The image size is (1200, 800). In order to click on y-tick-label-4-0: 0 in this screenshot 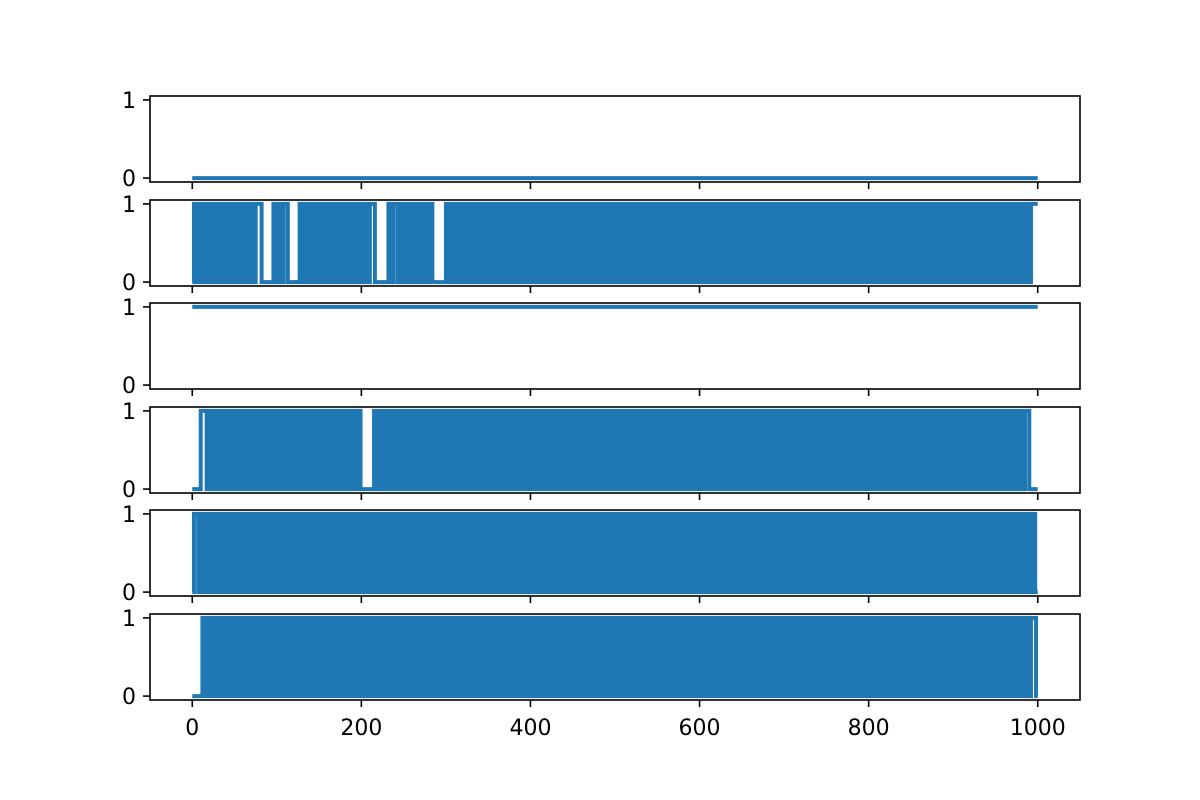, I will do `click(129, 490)`.